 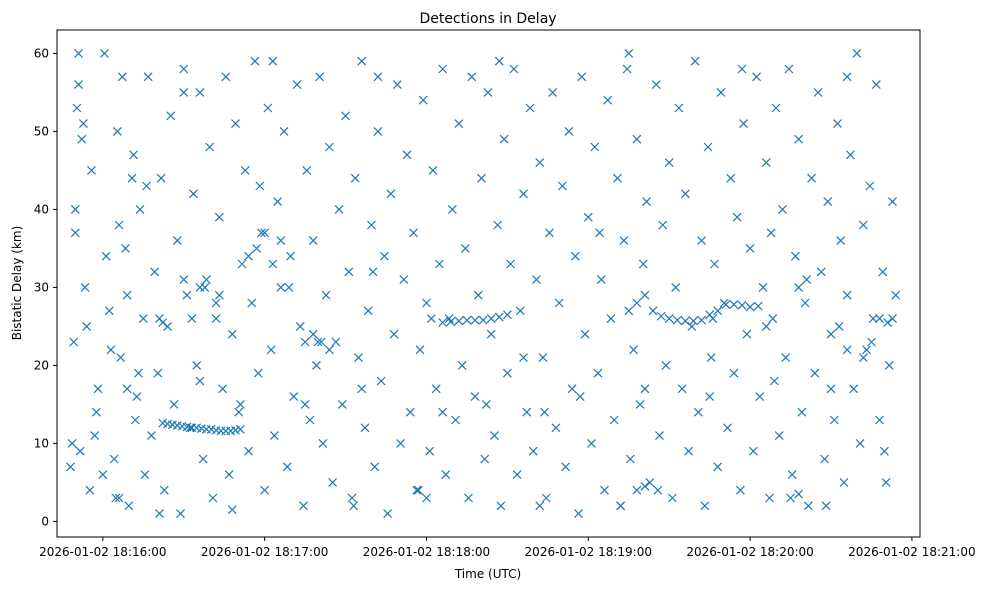 What do you see at coordinates (45, 287) in the screenshot?
I see `y-axis: 0 10 20 30 40 50 60` at bounding box center [45, 287].